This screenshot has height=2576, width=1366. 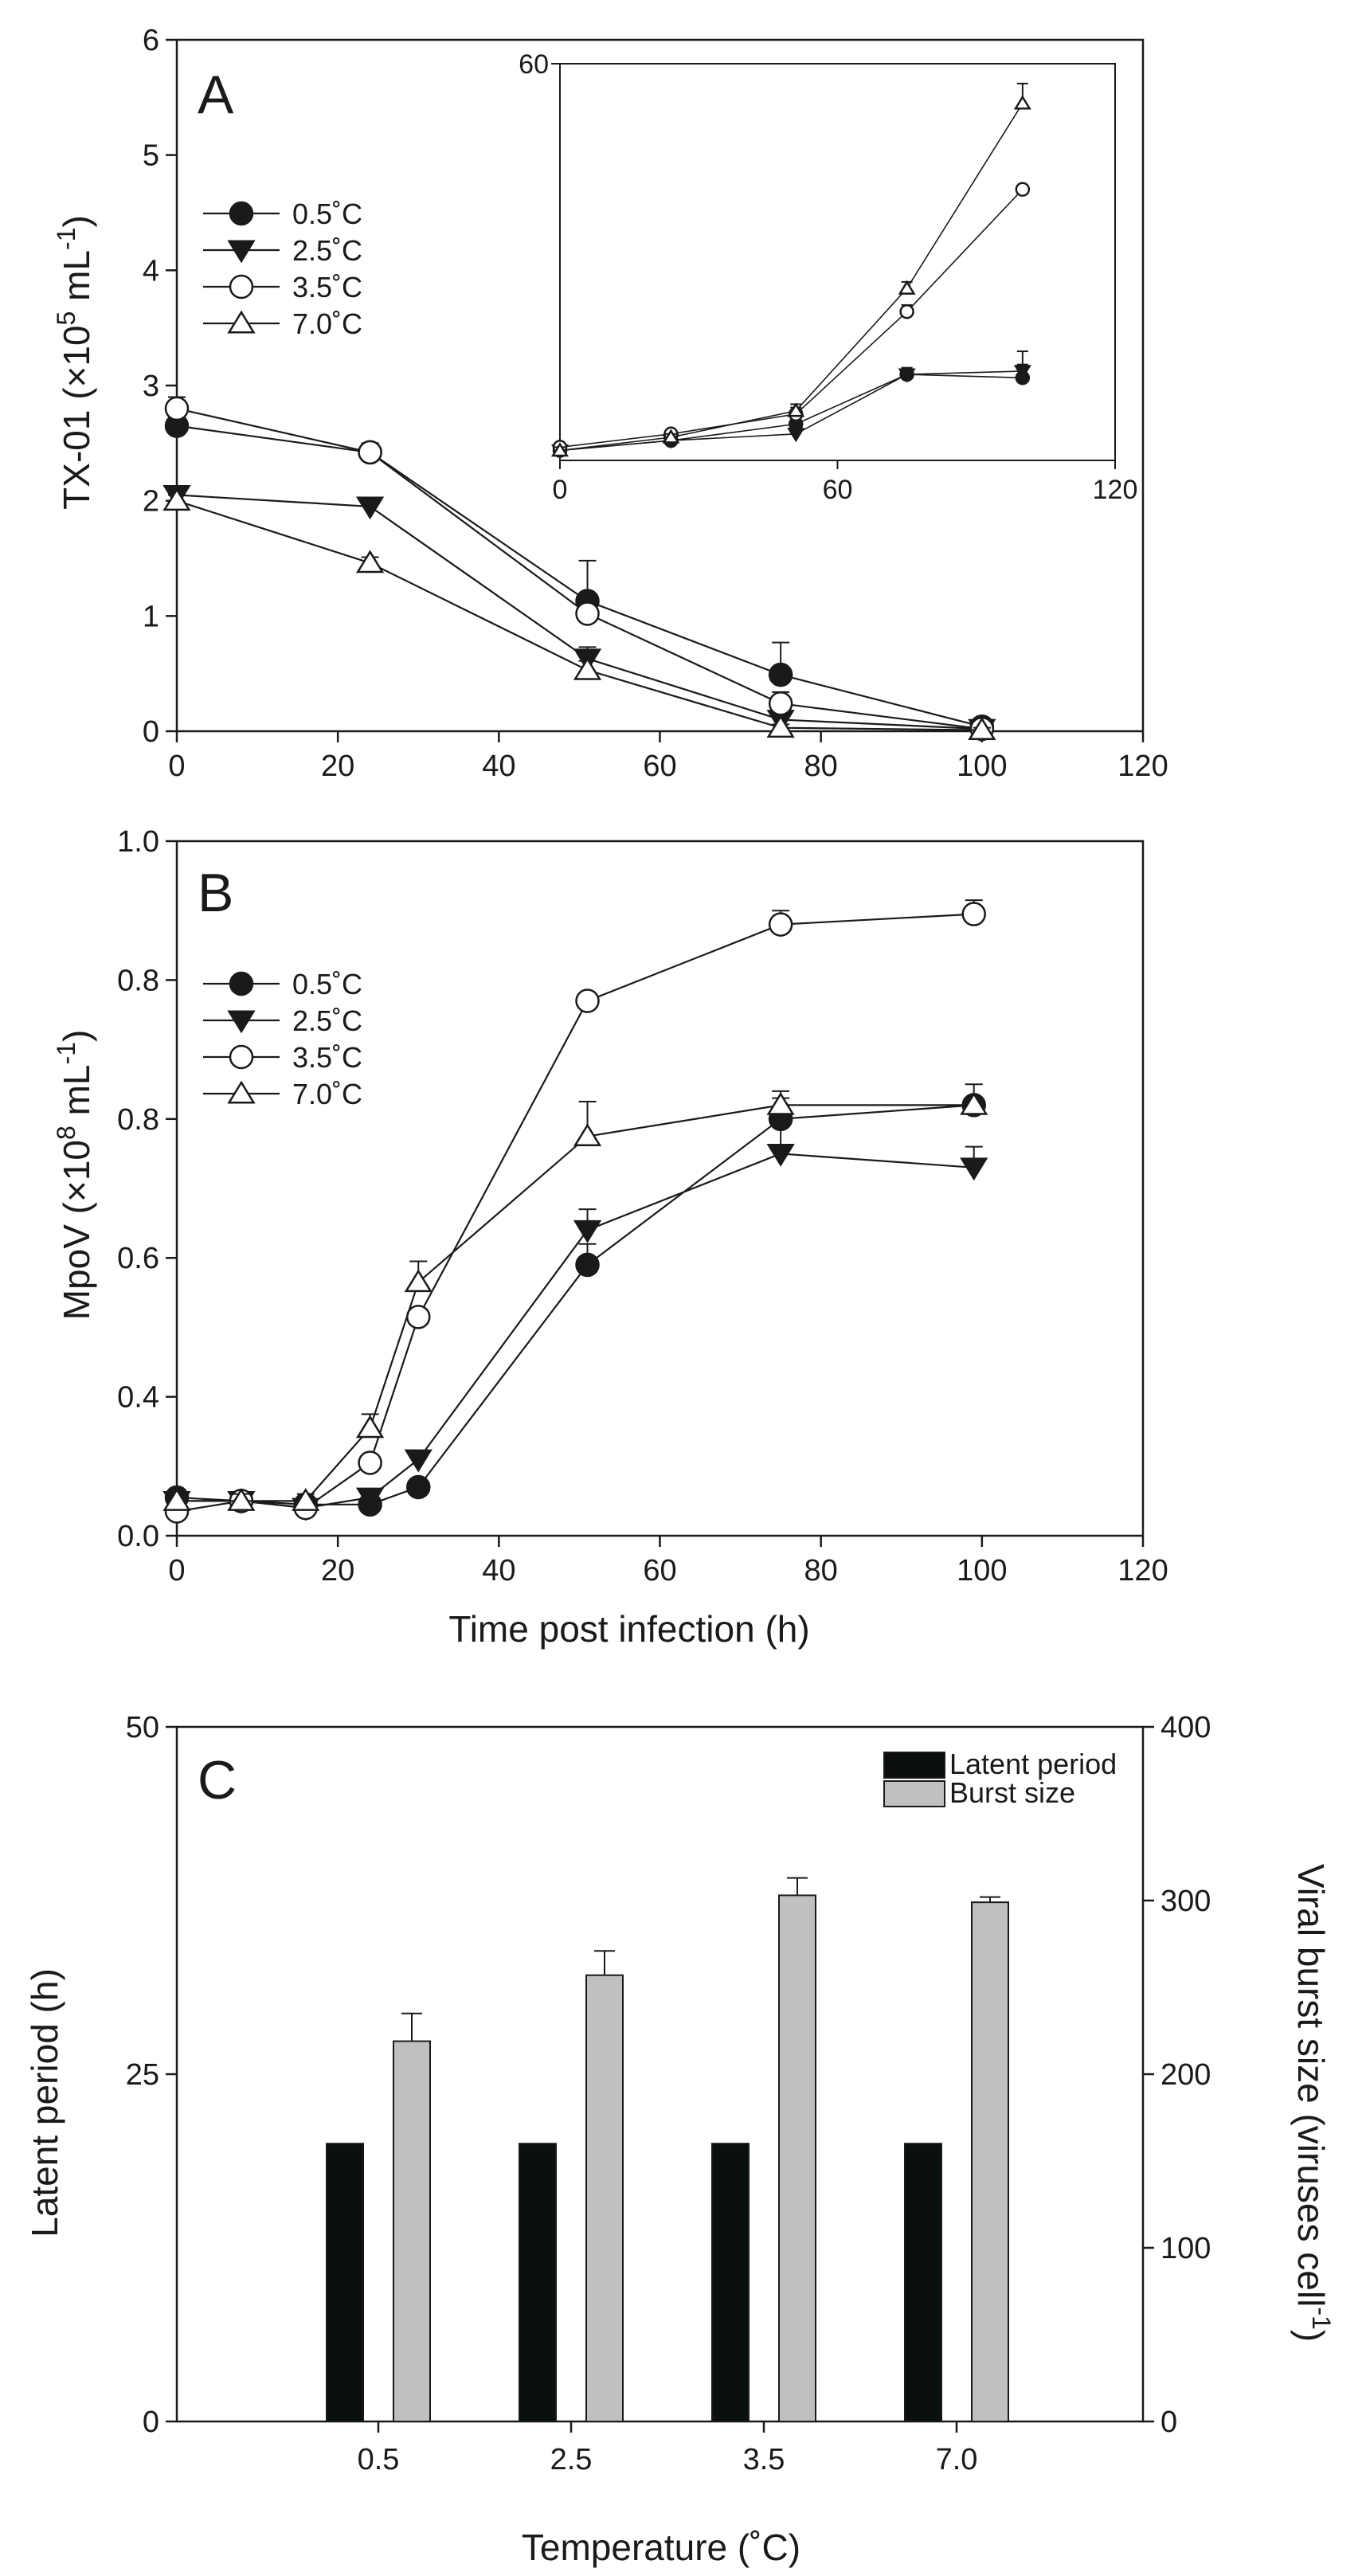 I want to click on panel-b-legend-label: 3.5˚C, so click(x=327, y=1057).